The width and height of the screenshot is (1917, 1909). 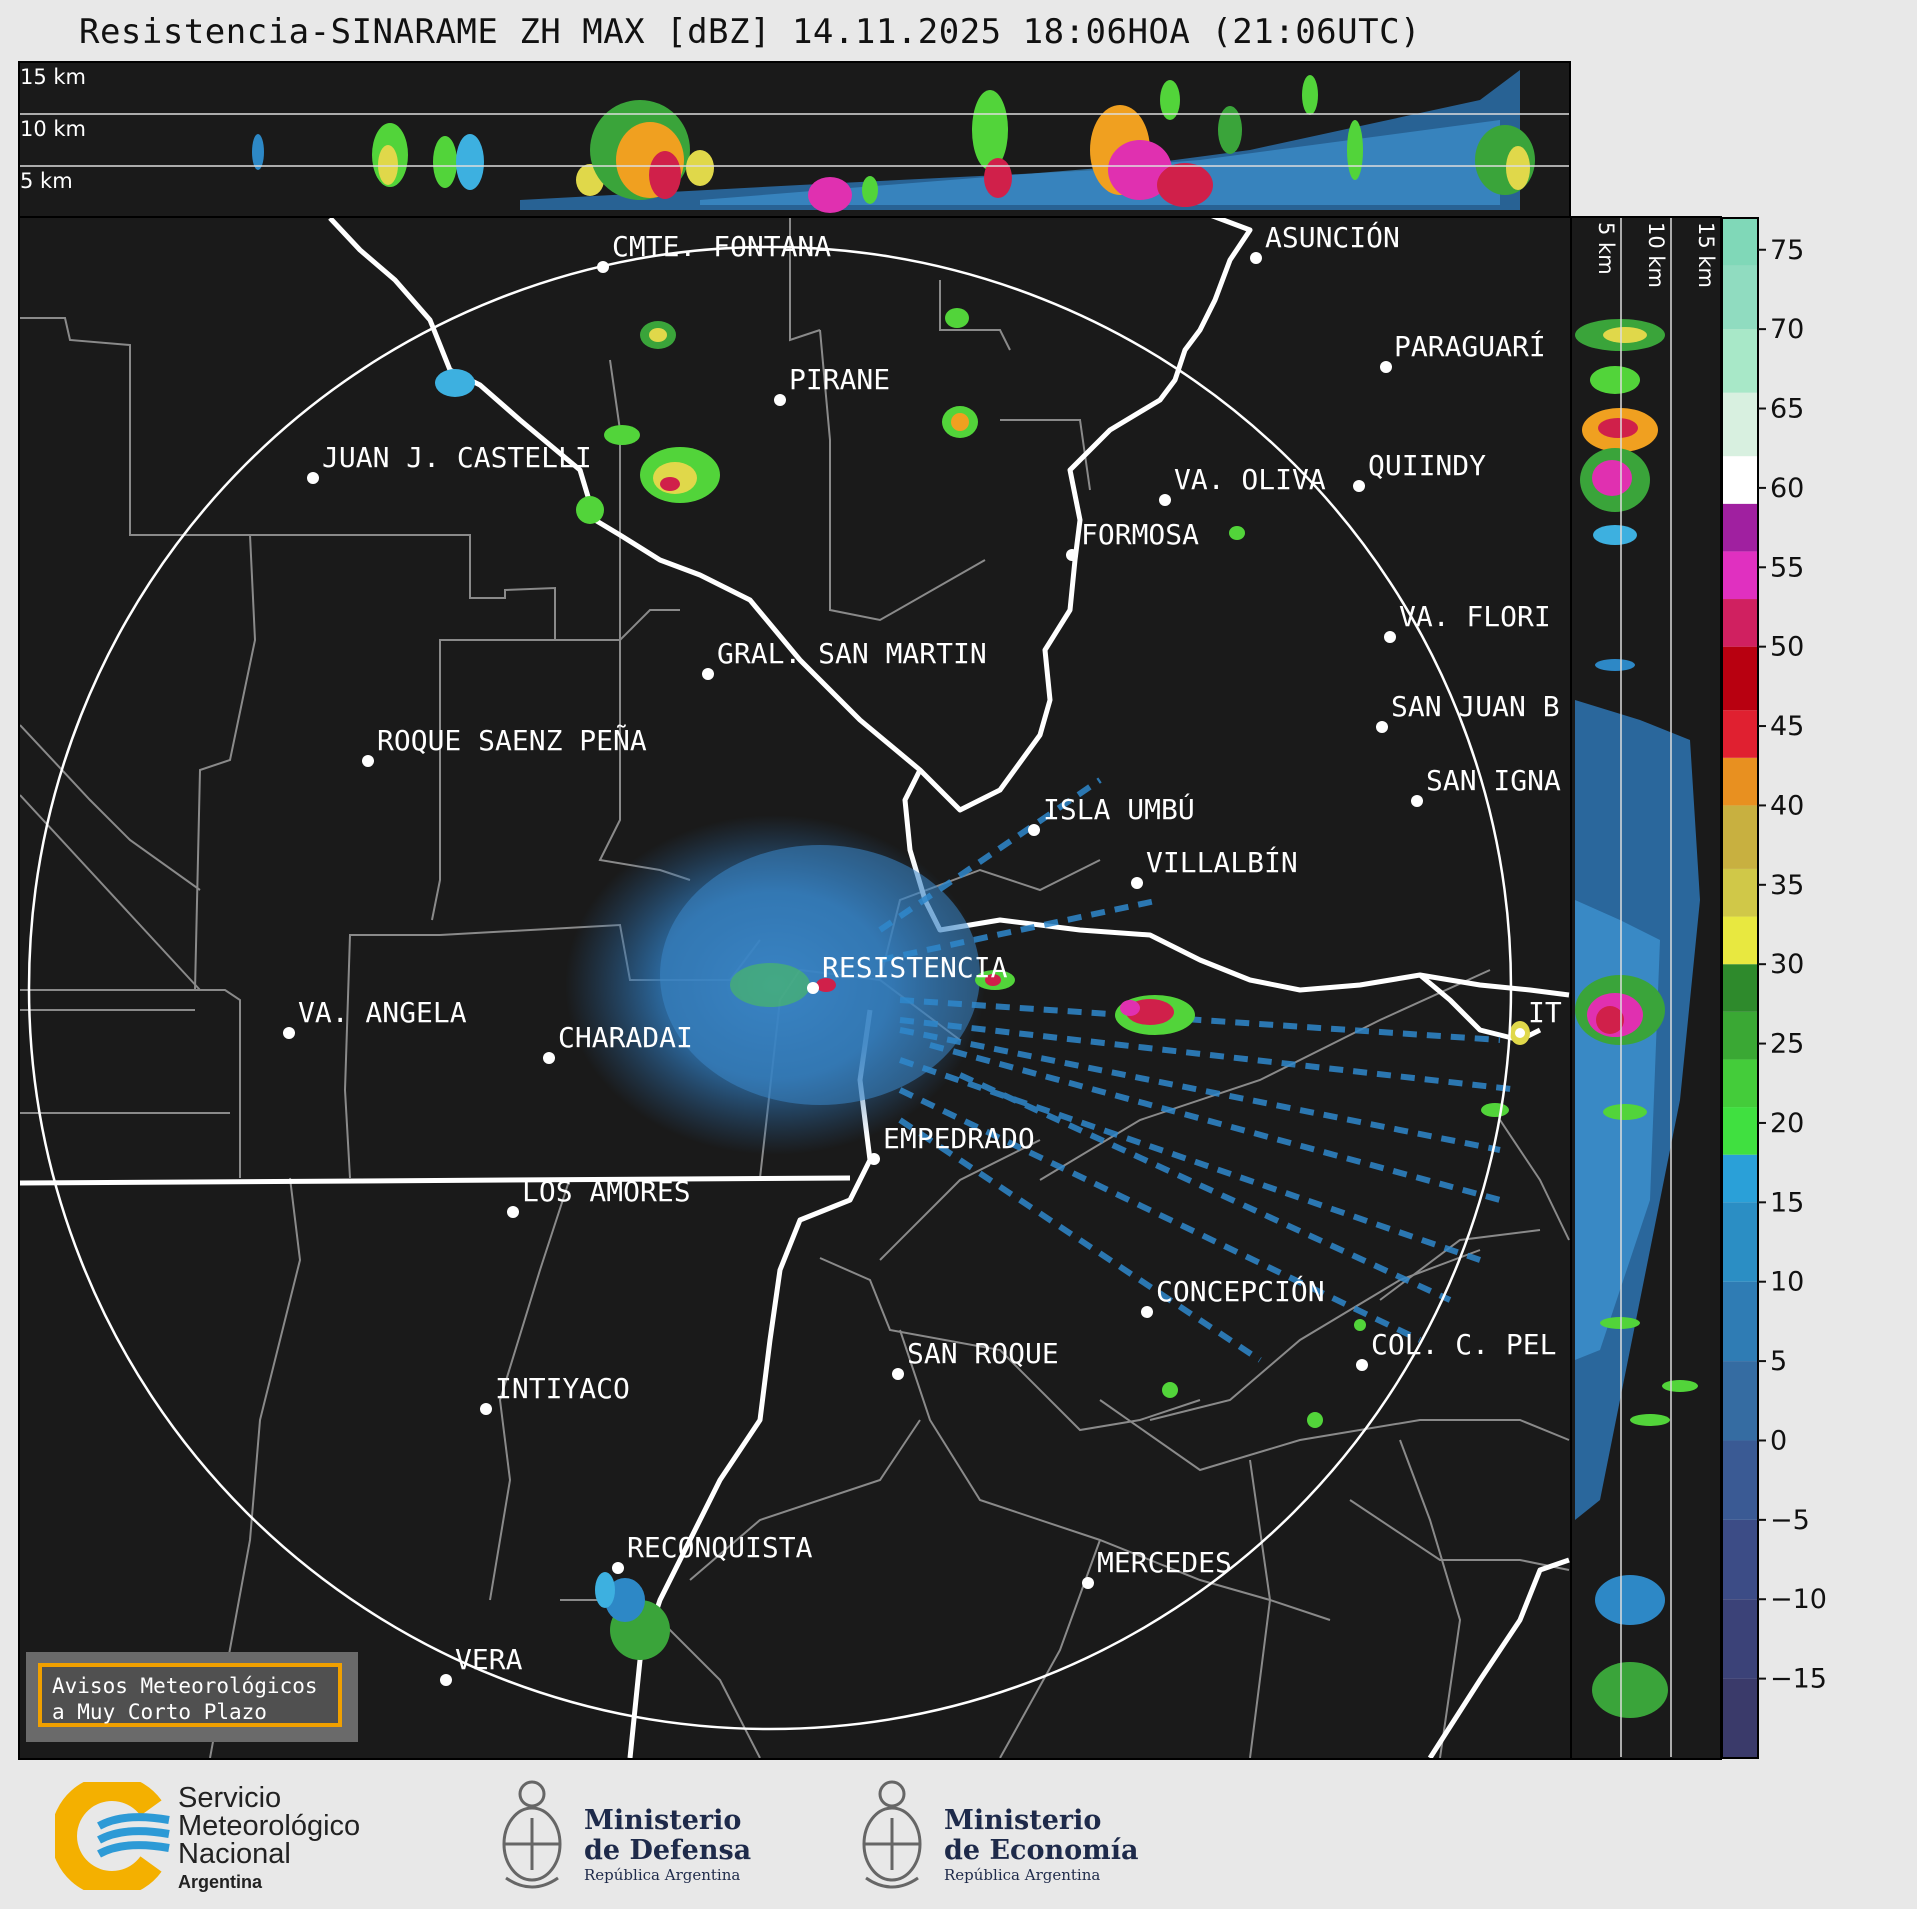 I want to click on colorbar-tick-label: 50, so click(x=1787, y=647).